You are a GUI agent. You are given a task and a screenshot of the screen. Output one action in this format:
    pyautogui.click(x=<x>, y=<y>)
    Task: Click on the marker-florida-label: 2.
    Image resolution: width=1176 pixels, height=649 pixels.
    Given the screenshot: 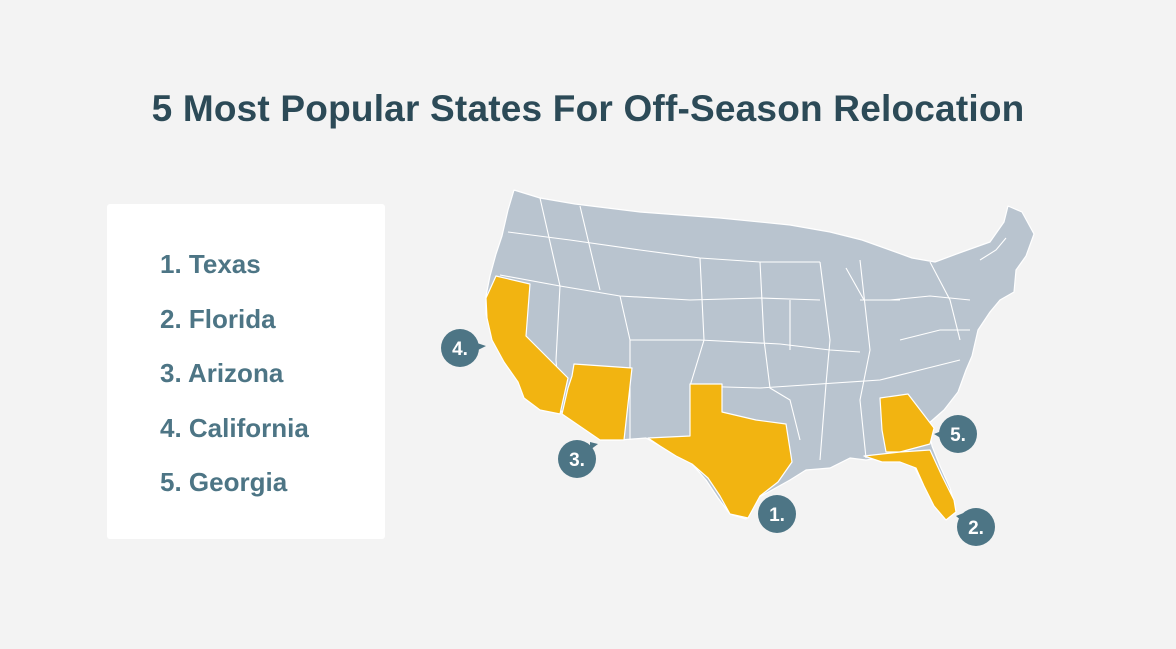 What is the action you would take?
    pyautogui.click(x=976, y=528)
    